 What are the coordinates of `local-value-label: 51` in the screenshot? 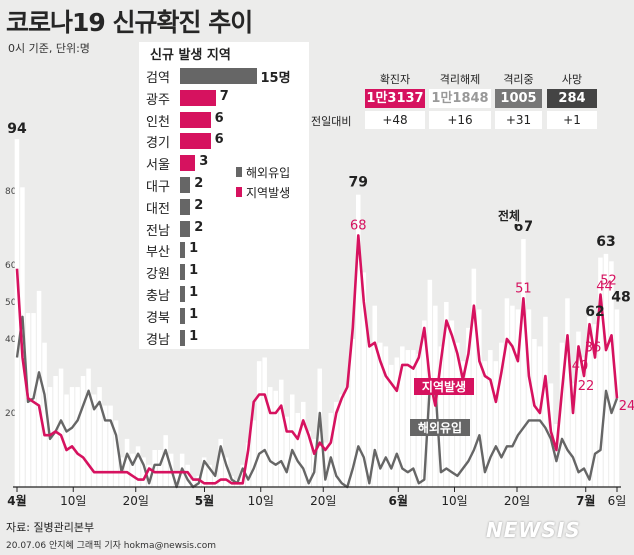 It's located at (523, 288).